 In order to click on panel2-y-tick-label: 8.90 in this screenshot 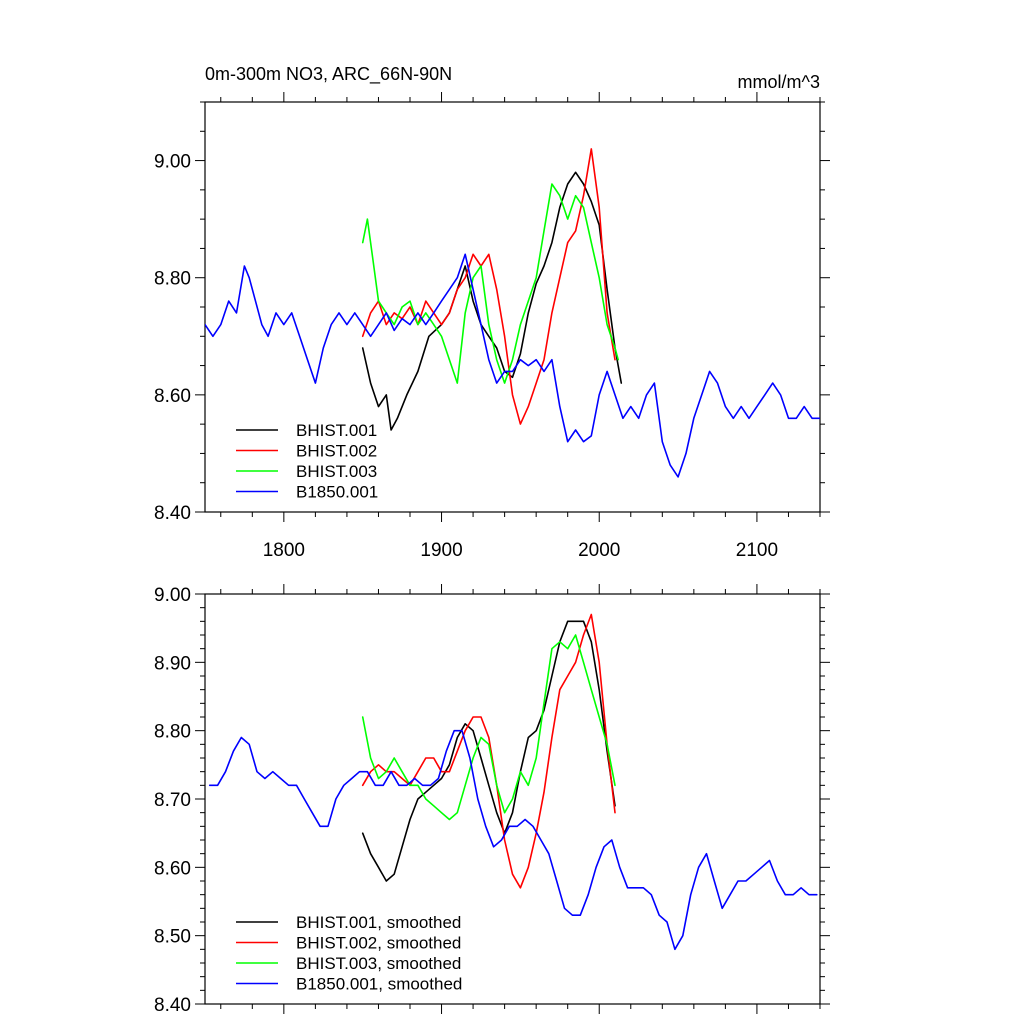, I will do `click(172, 663)`.